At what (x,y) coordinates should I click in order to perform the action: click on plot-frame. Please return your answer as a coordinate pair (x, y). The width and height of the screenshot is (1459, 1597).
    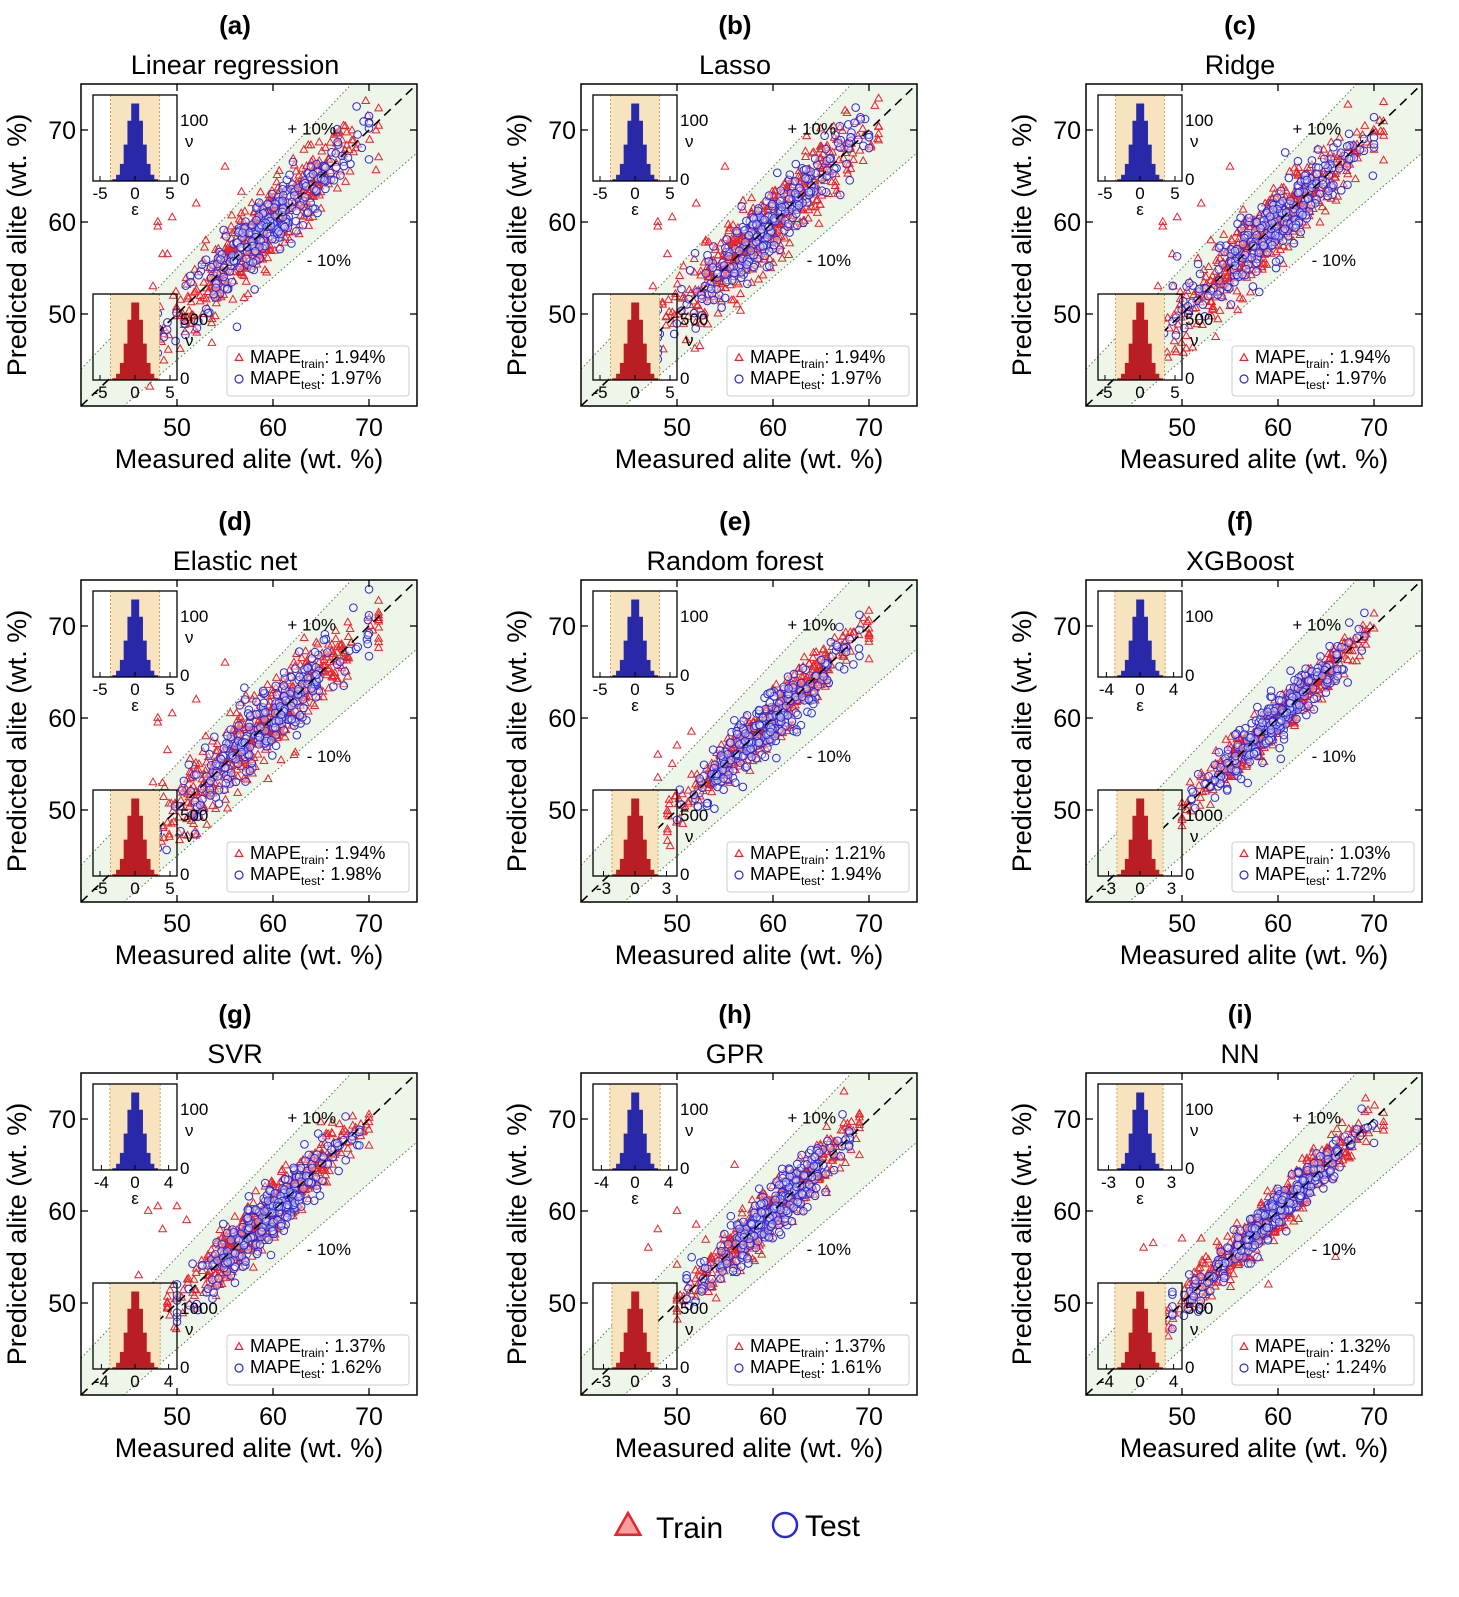
    Looking at the image, I should click on (249, 245).